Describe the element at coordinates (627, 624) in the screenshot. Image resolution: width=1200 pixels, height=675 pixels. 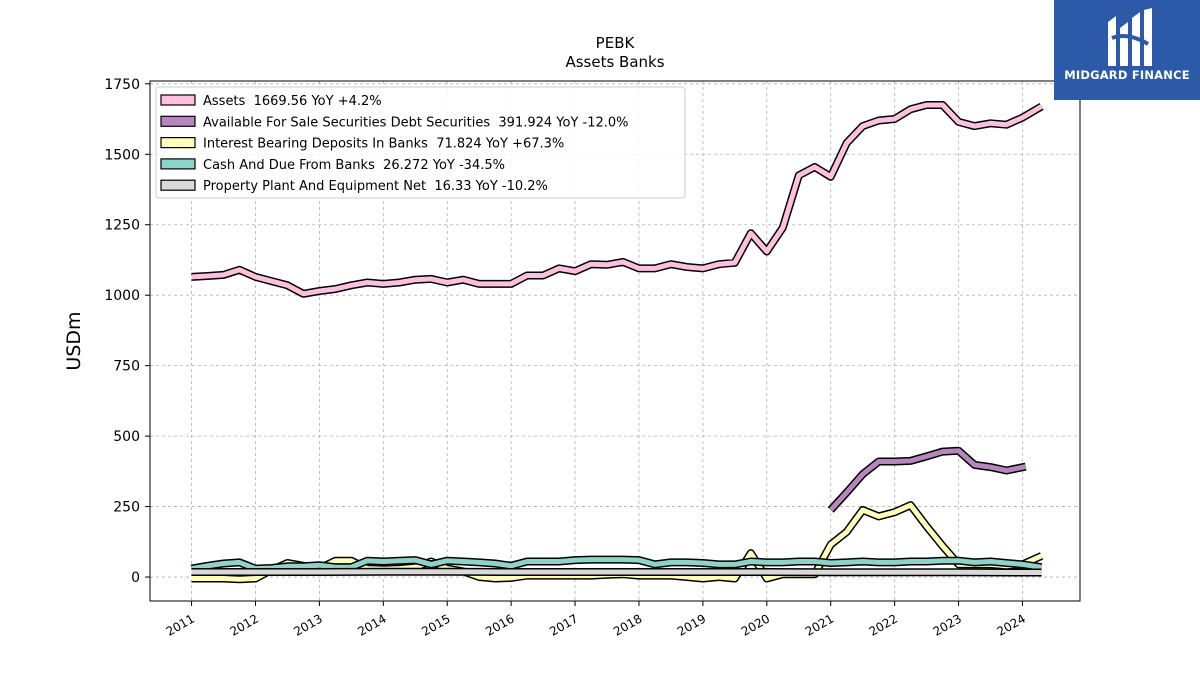
I see `x-tick-label: 2018` at that location.